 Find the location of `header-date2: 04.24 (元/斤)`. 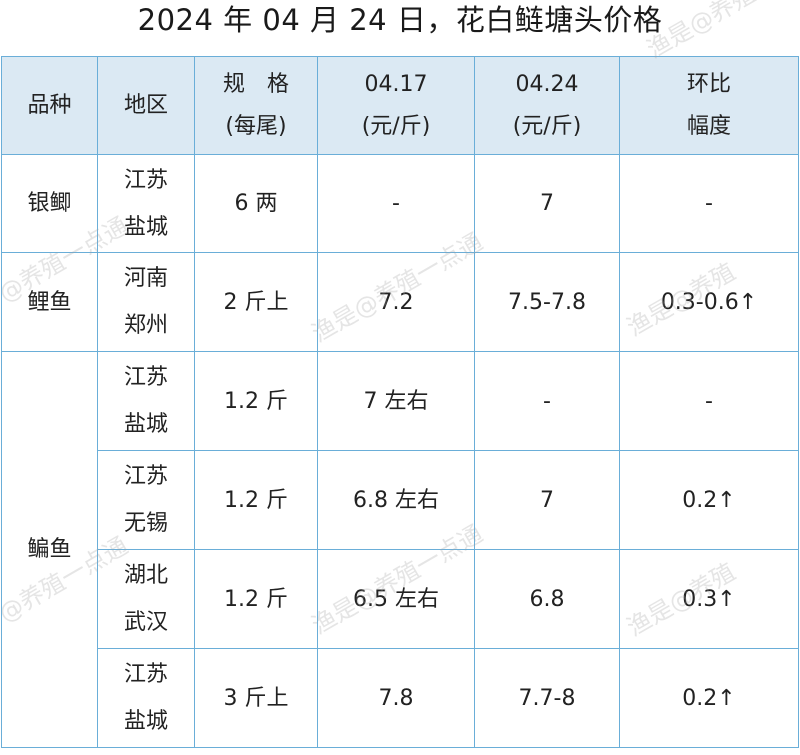

header-date2: 04.24 (元/斤) is located at coordinates (547, 105).